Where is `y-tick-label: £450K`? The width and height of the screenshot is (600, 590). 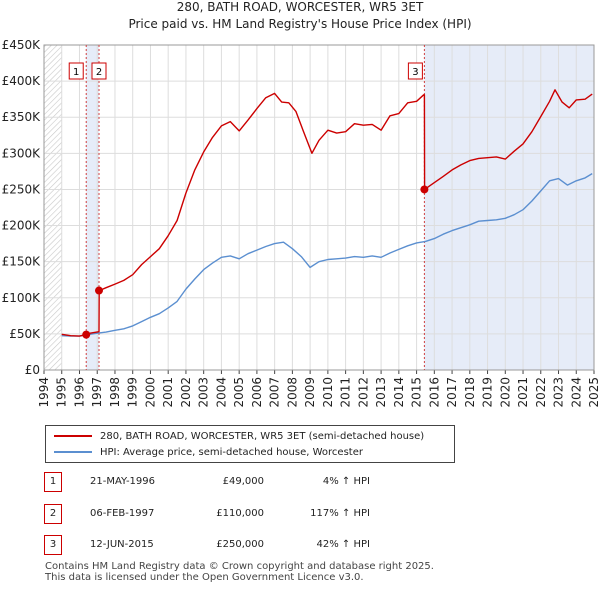 y-tick-label: £450K is located at coordinates (22, 45).